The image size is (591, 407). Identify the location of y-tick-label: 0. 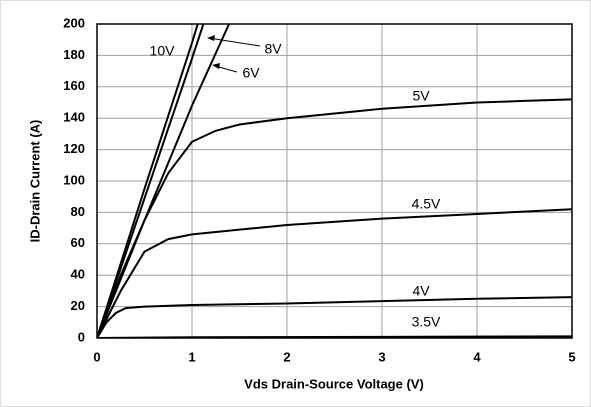
(81, 336).